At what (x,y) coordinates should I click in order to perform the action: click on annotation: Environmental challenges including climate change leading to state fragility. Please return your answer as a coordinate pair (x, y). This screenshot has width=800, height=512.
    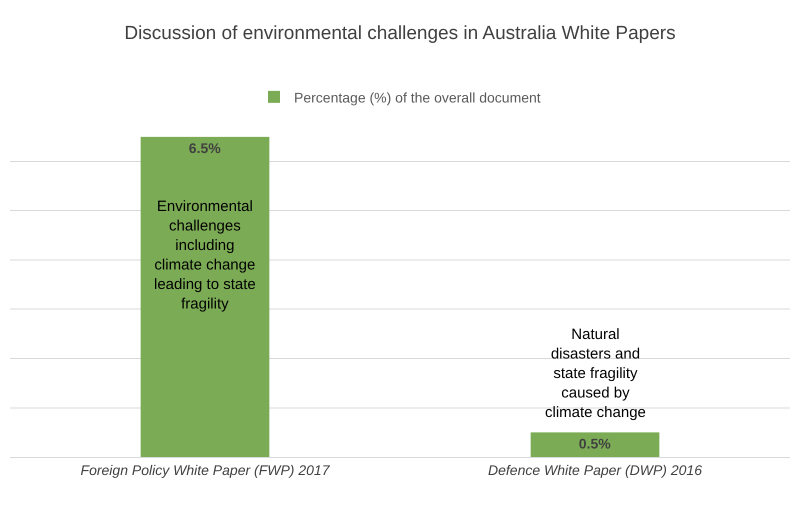
    Looking at the image, I should click on (205, 255).